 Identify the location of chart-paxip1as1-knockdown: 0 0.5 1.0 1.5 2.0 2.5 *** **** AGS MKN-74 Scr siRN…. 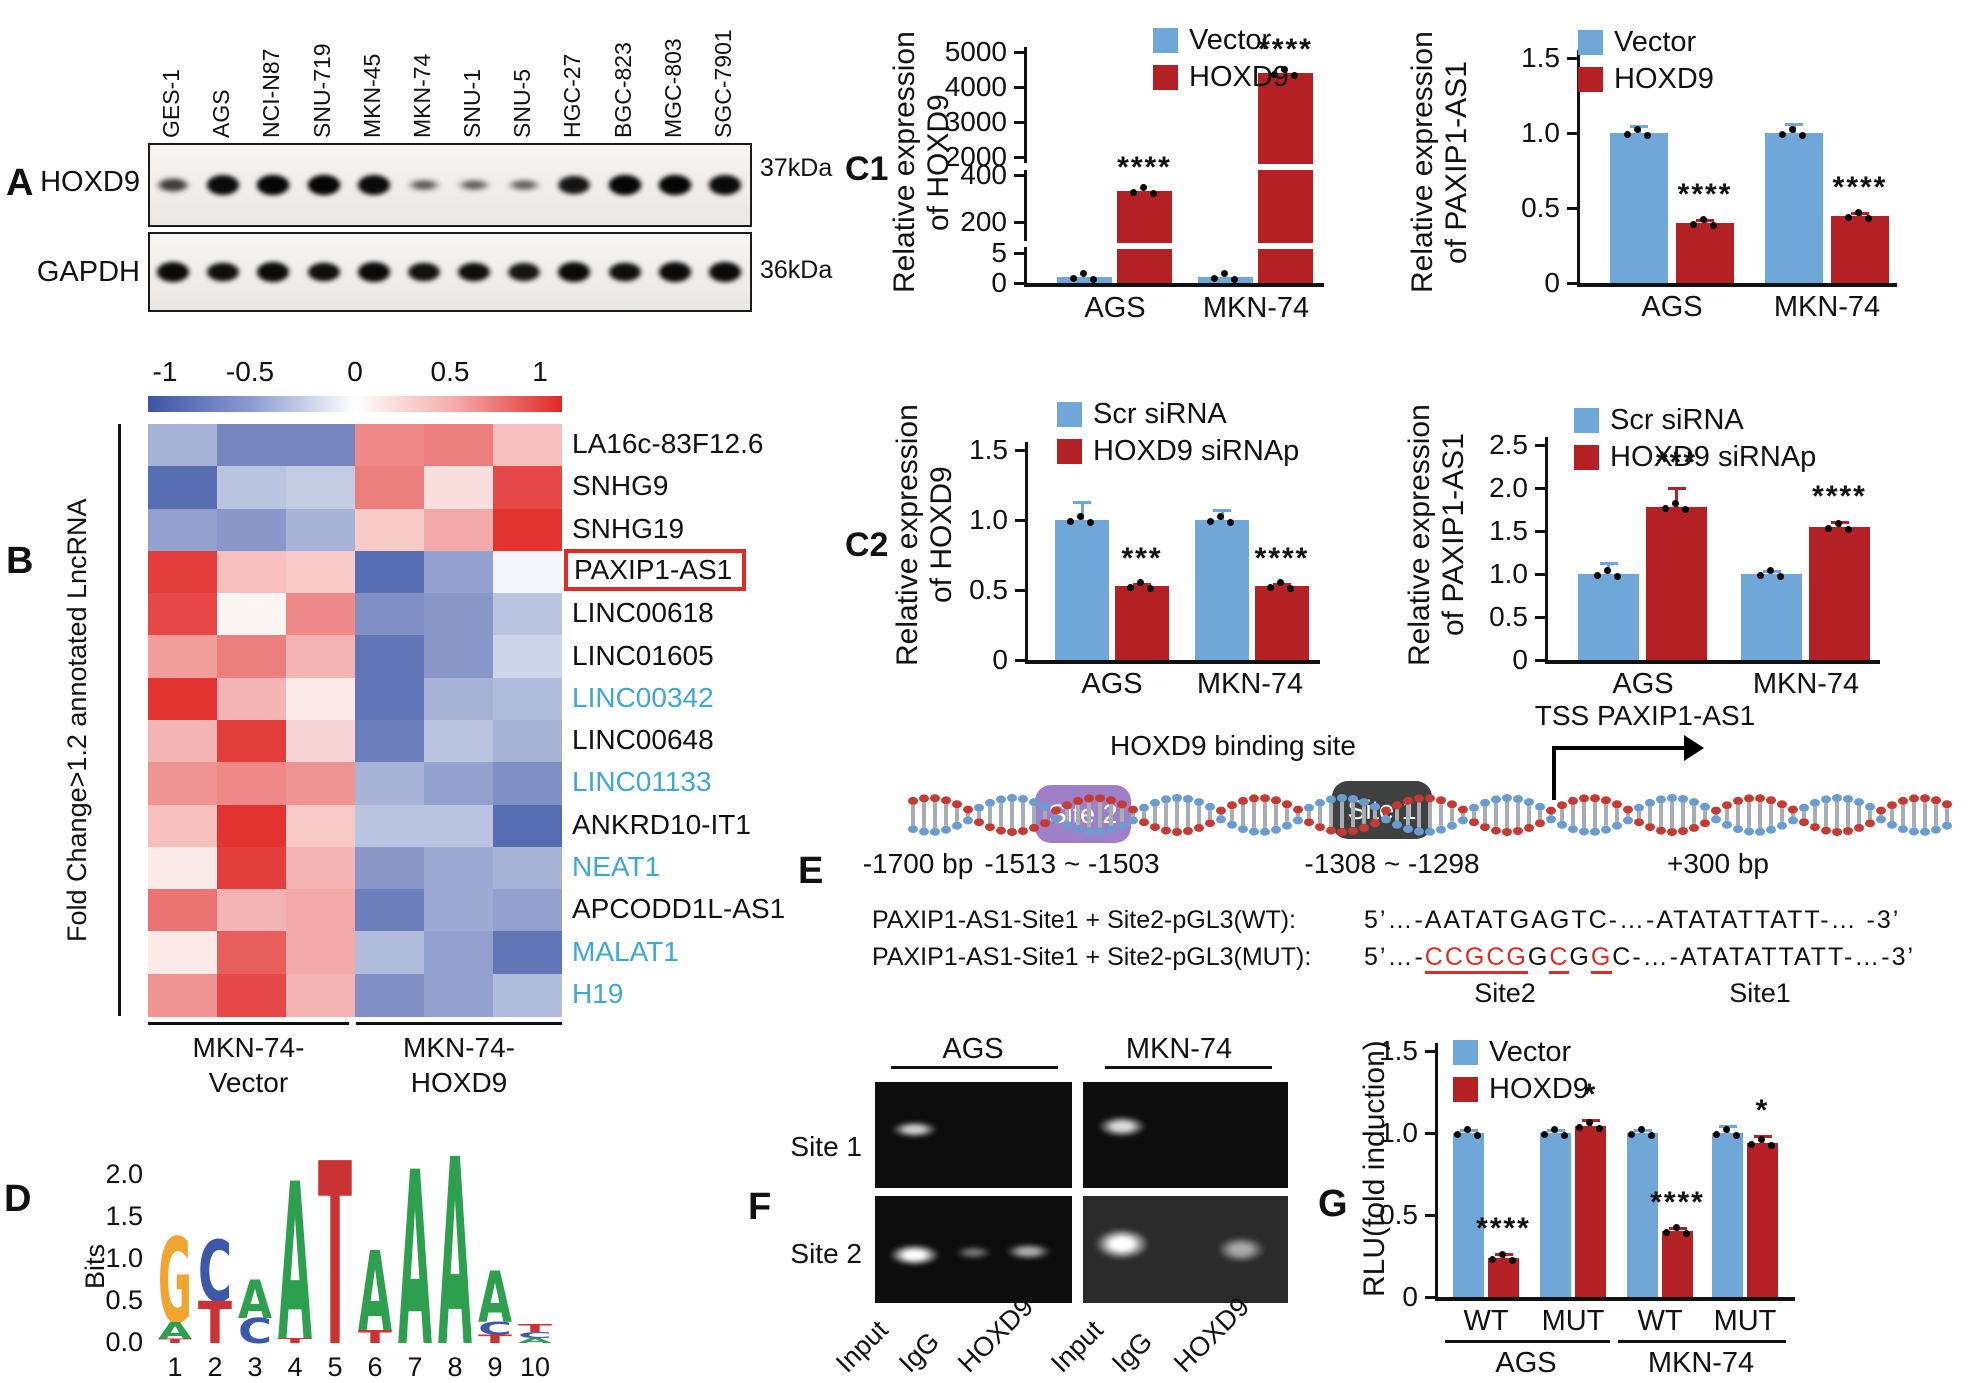
(1686, 517).